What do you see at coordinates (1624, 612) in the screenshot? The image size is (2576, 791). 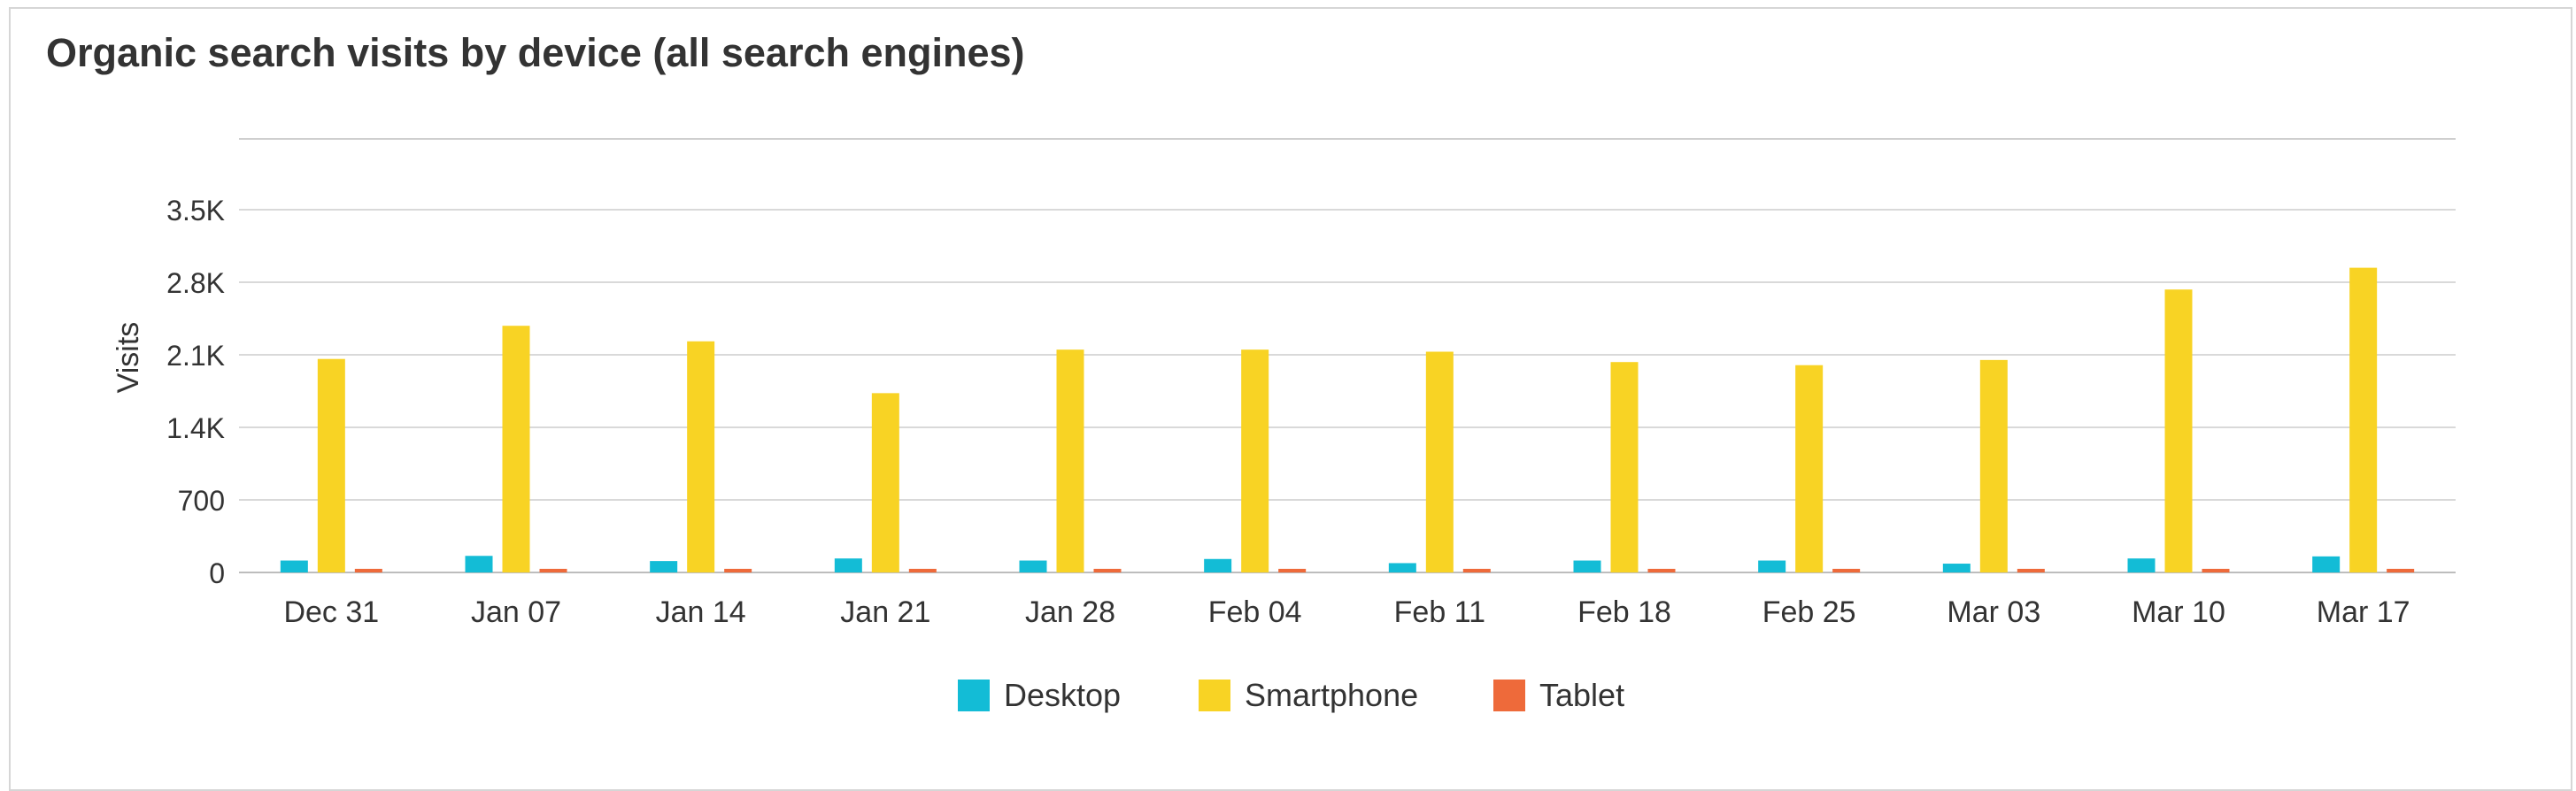 I see `x-tick-label: Feb 18` at bounding box center [1624, 612].